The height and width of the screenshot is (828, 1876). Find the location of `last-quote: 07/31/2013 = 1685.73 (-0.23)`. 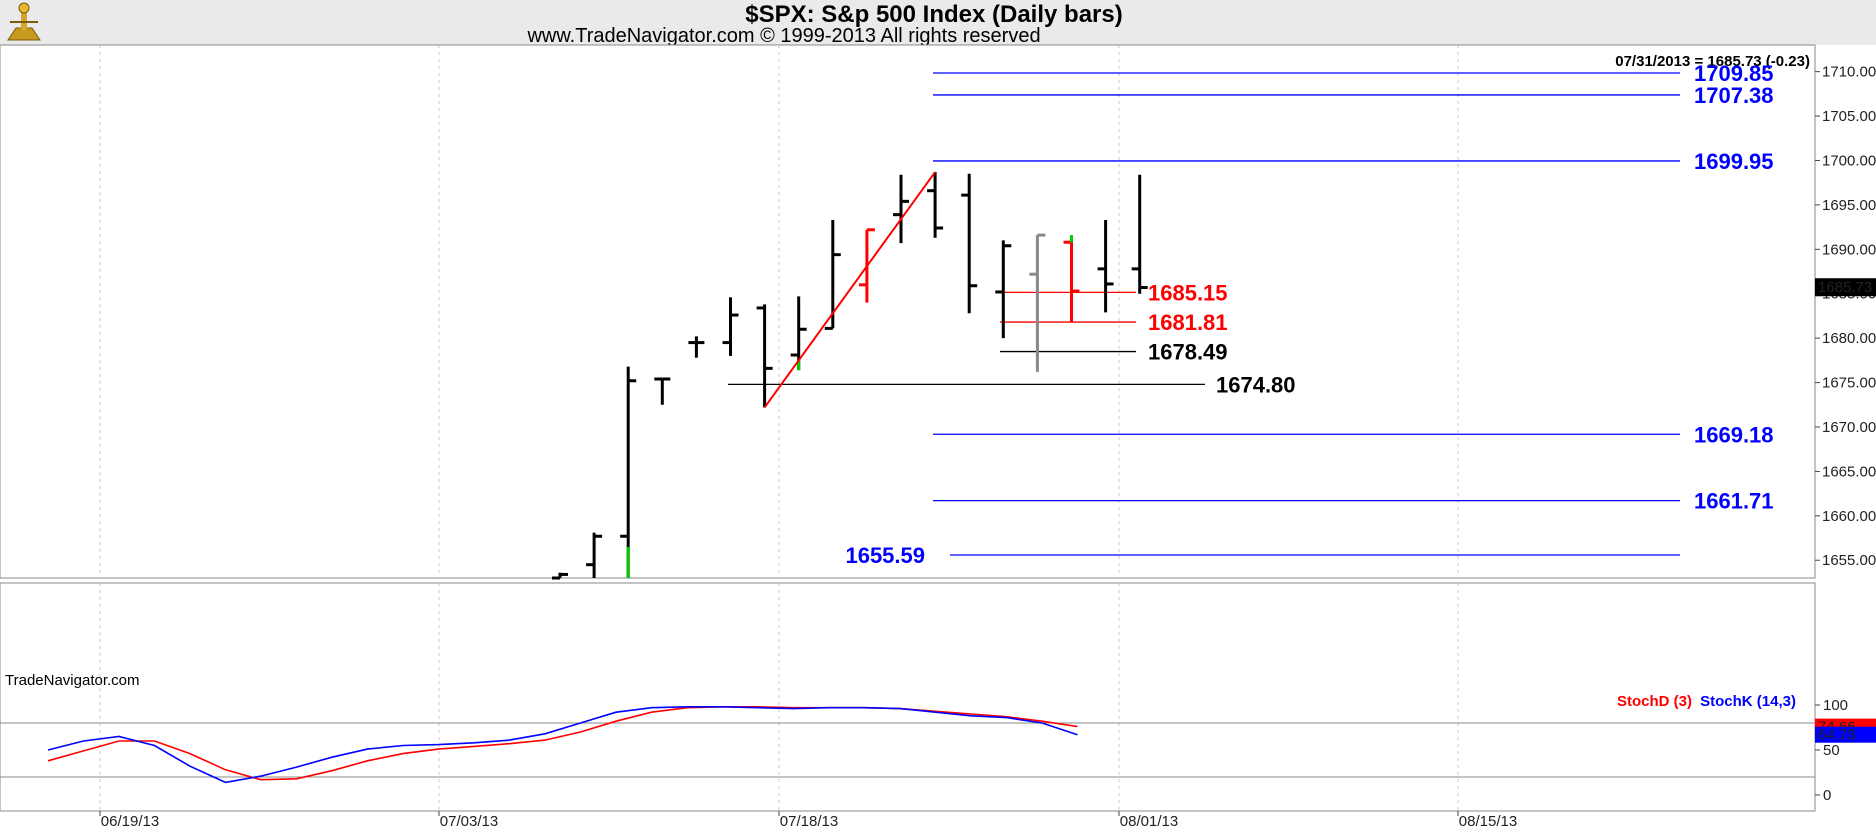

last-quote: 07/31/2013 = 1685.73 (-0.23) is located at coordinates (1712, 61).